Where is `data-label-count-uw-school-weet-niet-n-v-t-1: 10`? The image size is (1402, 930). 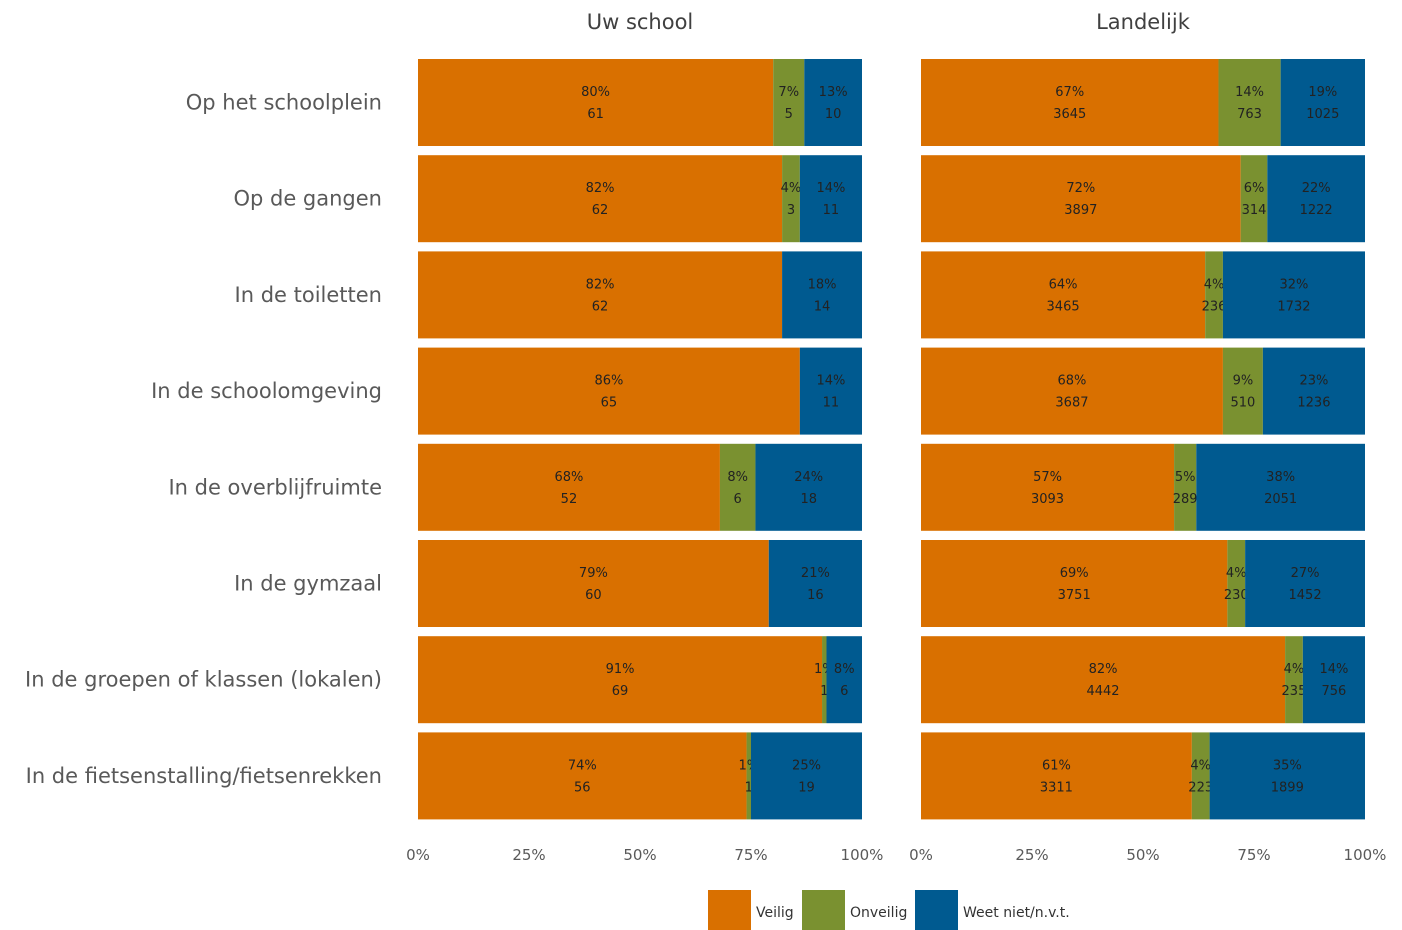
data-label-count-uw-school-weet-niet-n-v-t-1: 10 is located at coordinates (833, 114).